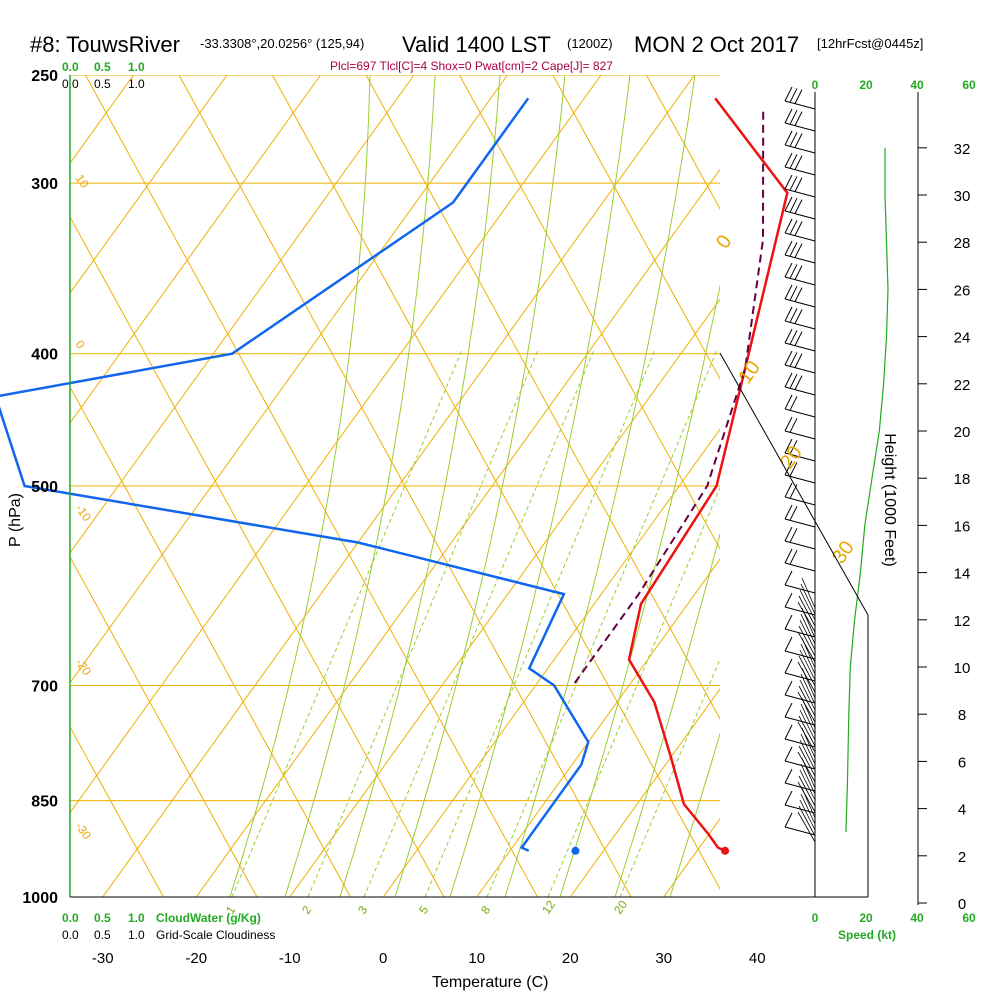  What do you see at coordinates (102, 67) in the screenshot?
I see `cloud-scale-green-1: 0.5` at bounding box center [102, 67].